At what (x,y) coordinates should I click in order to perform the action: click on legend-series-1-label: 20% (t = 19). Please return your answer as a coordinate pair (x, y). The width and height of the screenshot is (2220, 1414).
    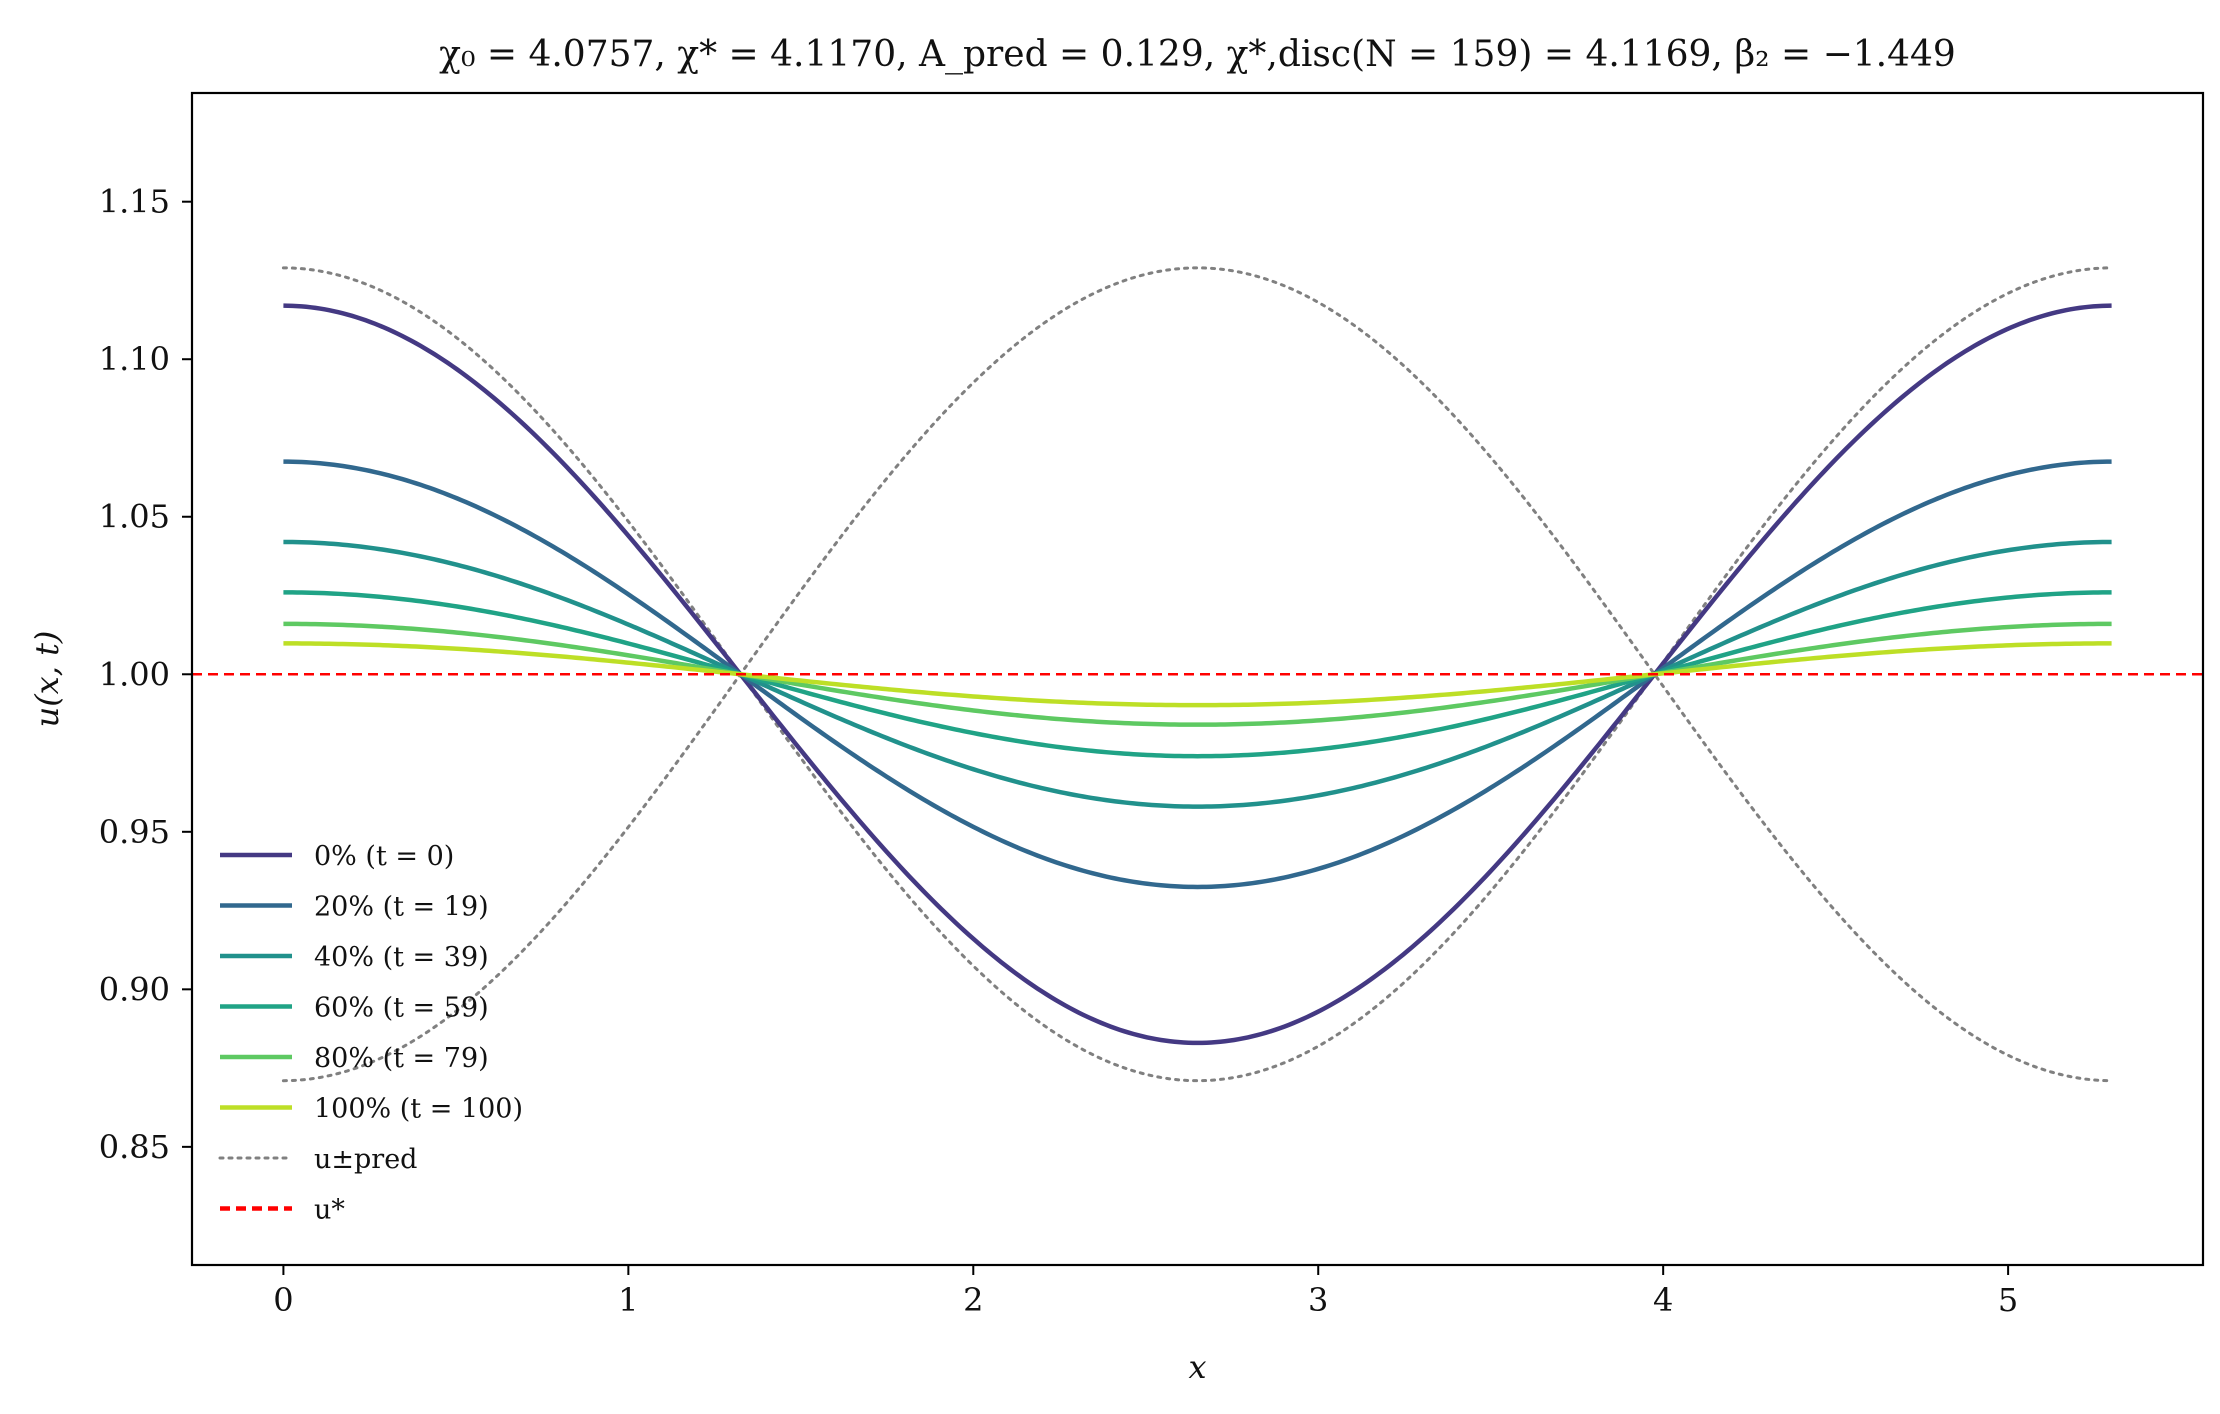
    Looking at the image, I should click on (401, 907).